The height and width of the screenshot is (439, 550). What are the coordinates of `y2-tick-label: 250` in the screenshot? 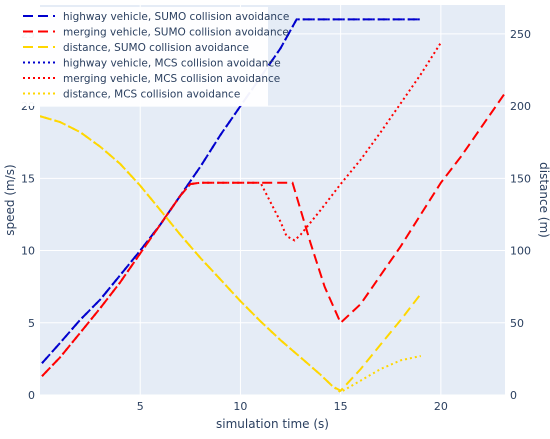 It's located at (520, 34).